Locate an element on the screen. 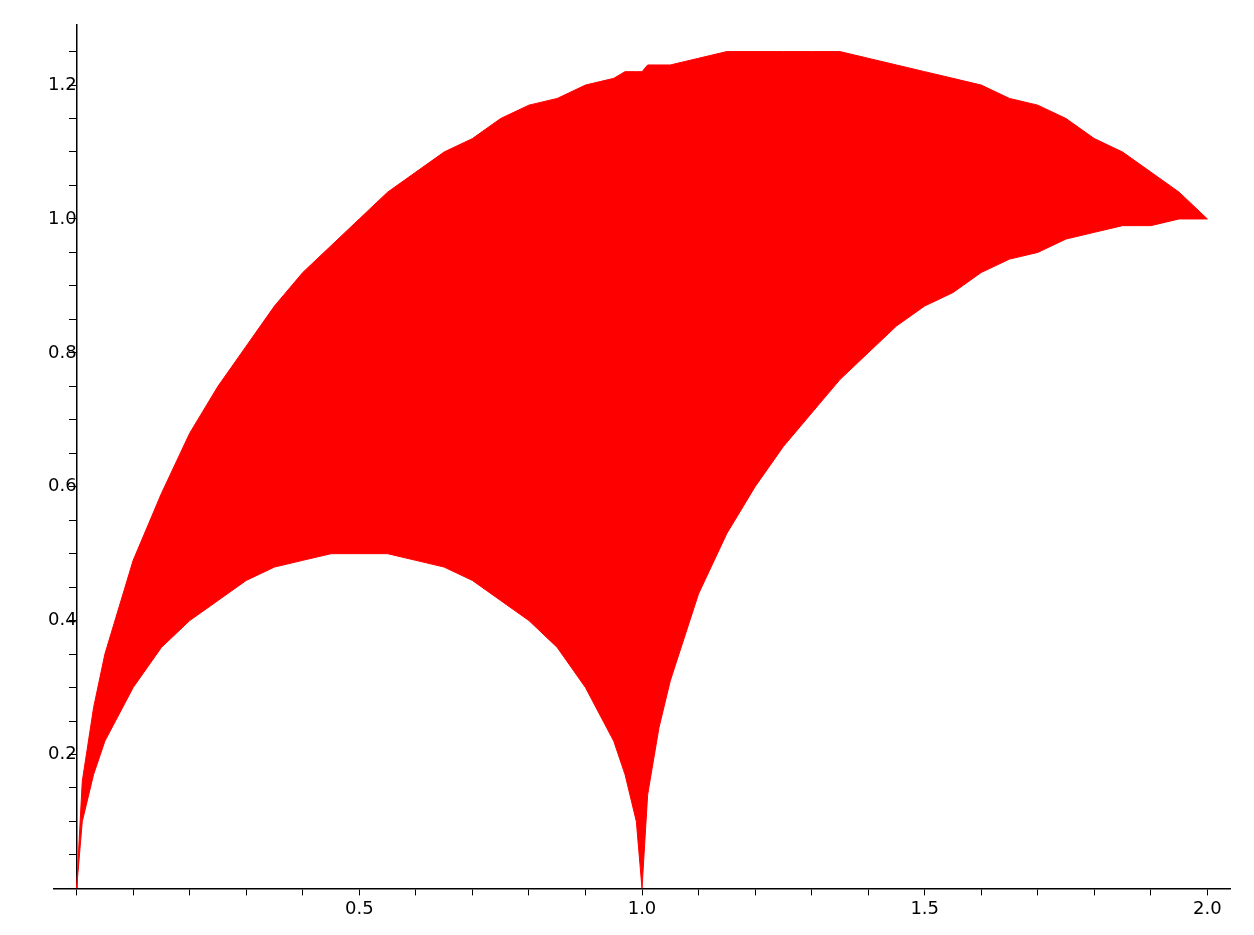 This screenshot has height=935, width=1254. y-tick-label: 0.2 is located at coordinates (62, 753).